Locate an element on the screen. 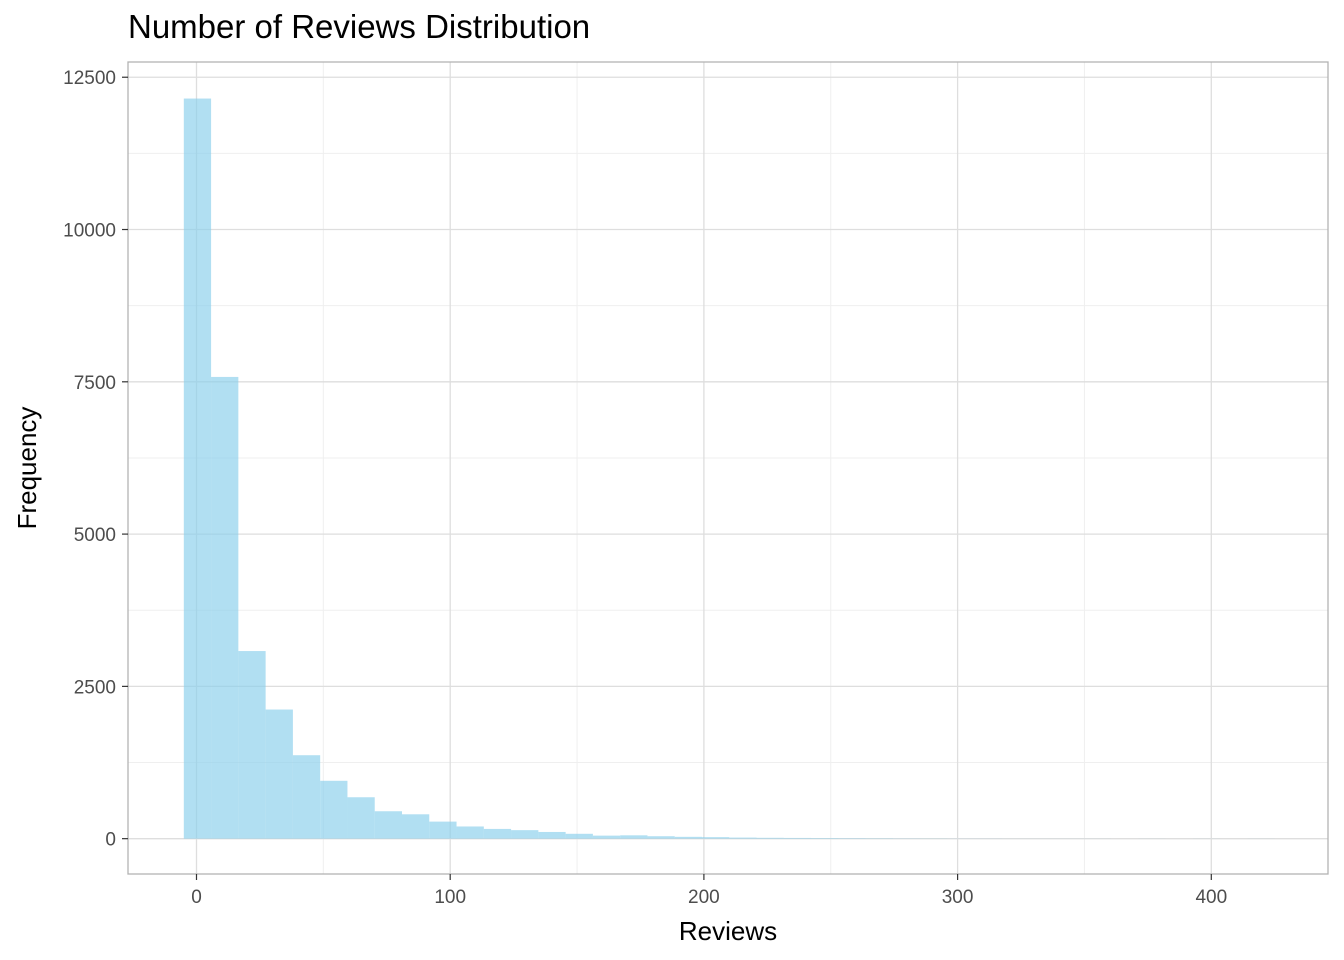  x-tick-label: 0 is located at coordinates (196, 897).